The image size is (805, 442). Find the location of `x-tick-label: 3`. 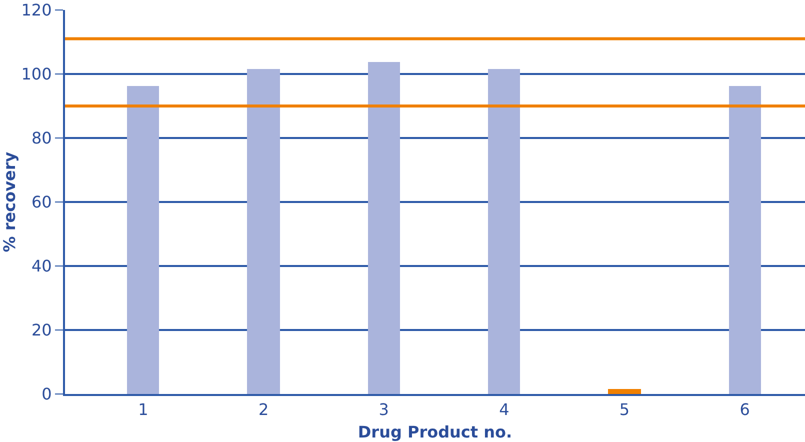

x-tick-label: 3 is located at coordinates (383, 410).